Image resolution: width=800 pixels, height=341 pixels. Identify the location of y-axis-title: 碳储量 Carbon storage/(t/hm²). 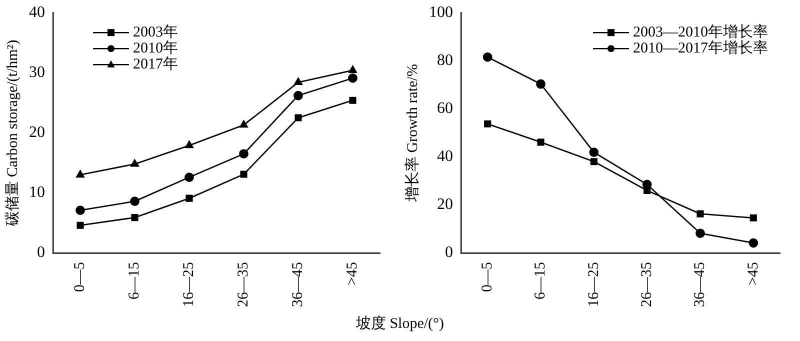
(12, 133).